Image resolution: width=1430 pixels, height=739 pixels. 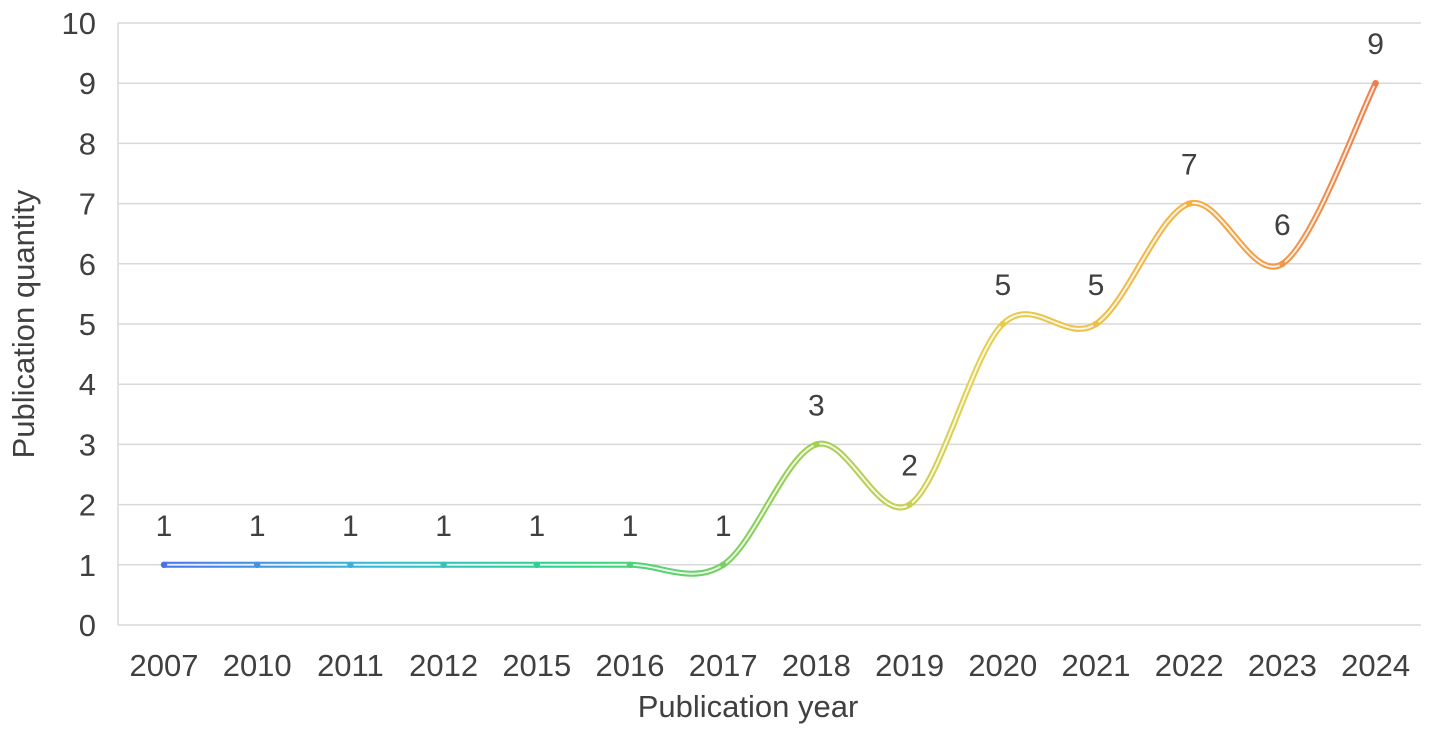 What do you see at coordinates (1096, 665) in the screenshot?
I see `x-tick-label: 2021` at bounding box center [1096, 665].